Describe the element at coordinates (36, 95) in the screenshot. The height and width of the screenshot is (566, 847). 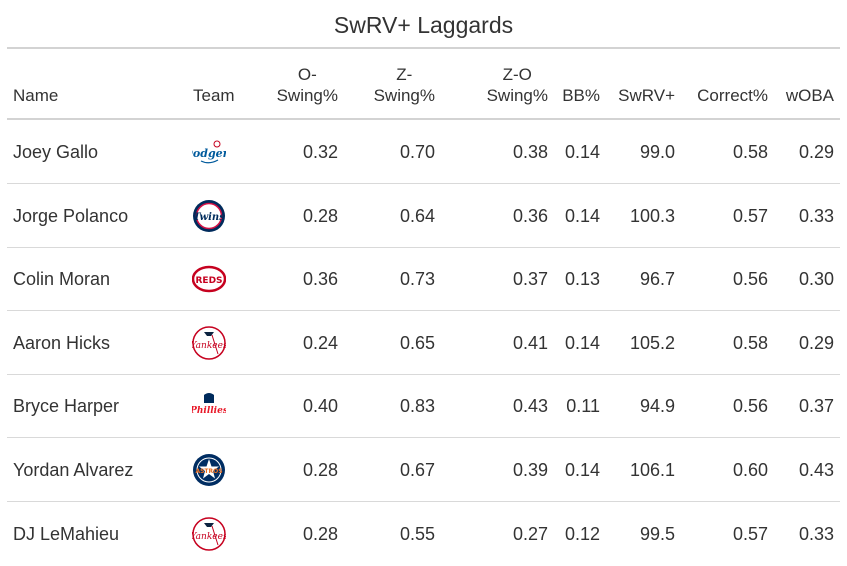
I see `column-header-line2: Name` at that location.